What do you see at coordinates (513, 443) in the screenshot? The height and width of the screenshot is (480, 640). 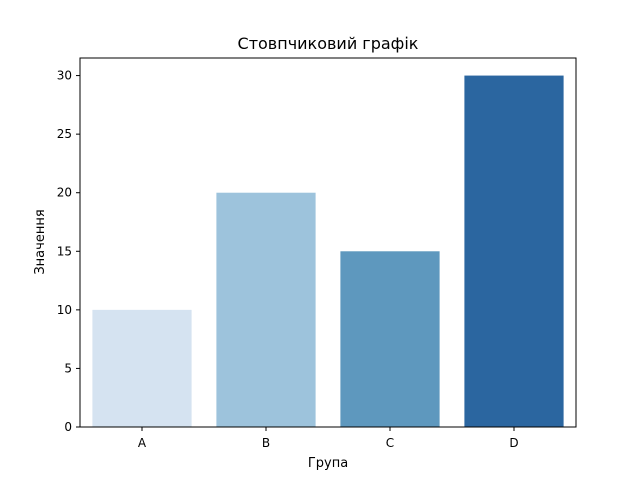 I see `x-tick-label-d: D` at bounding box center [513, 443].